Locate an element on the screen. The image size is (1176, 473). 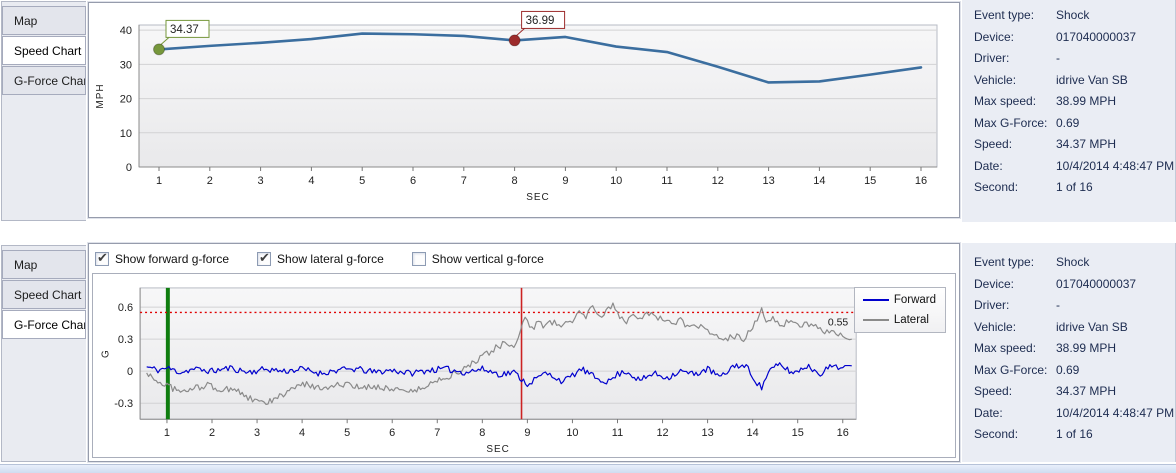
svg-text: 20 is located at coordinates (126, 100).